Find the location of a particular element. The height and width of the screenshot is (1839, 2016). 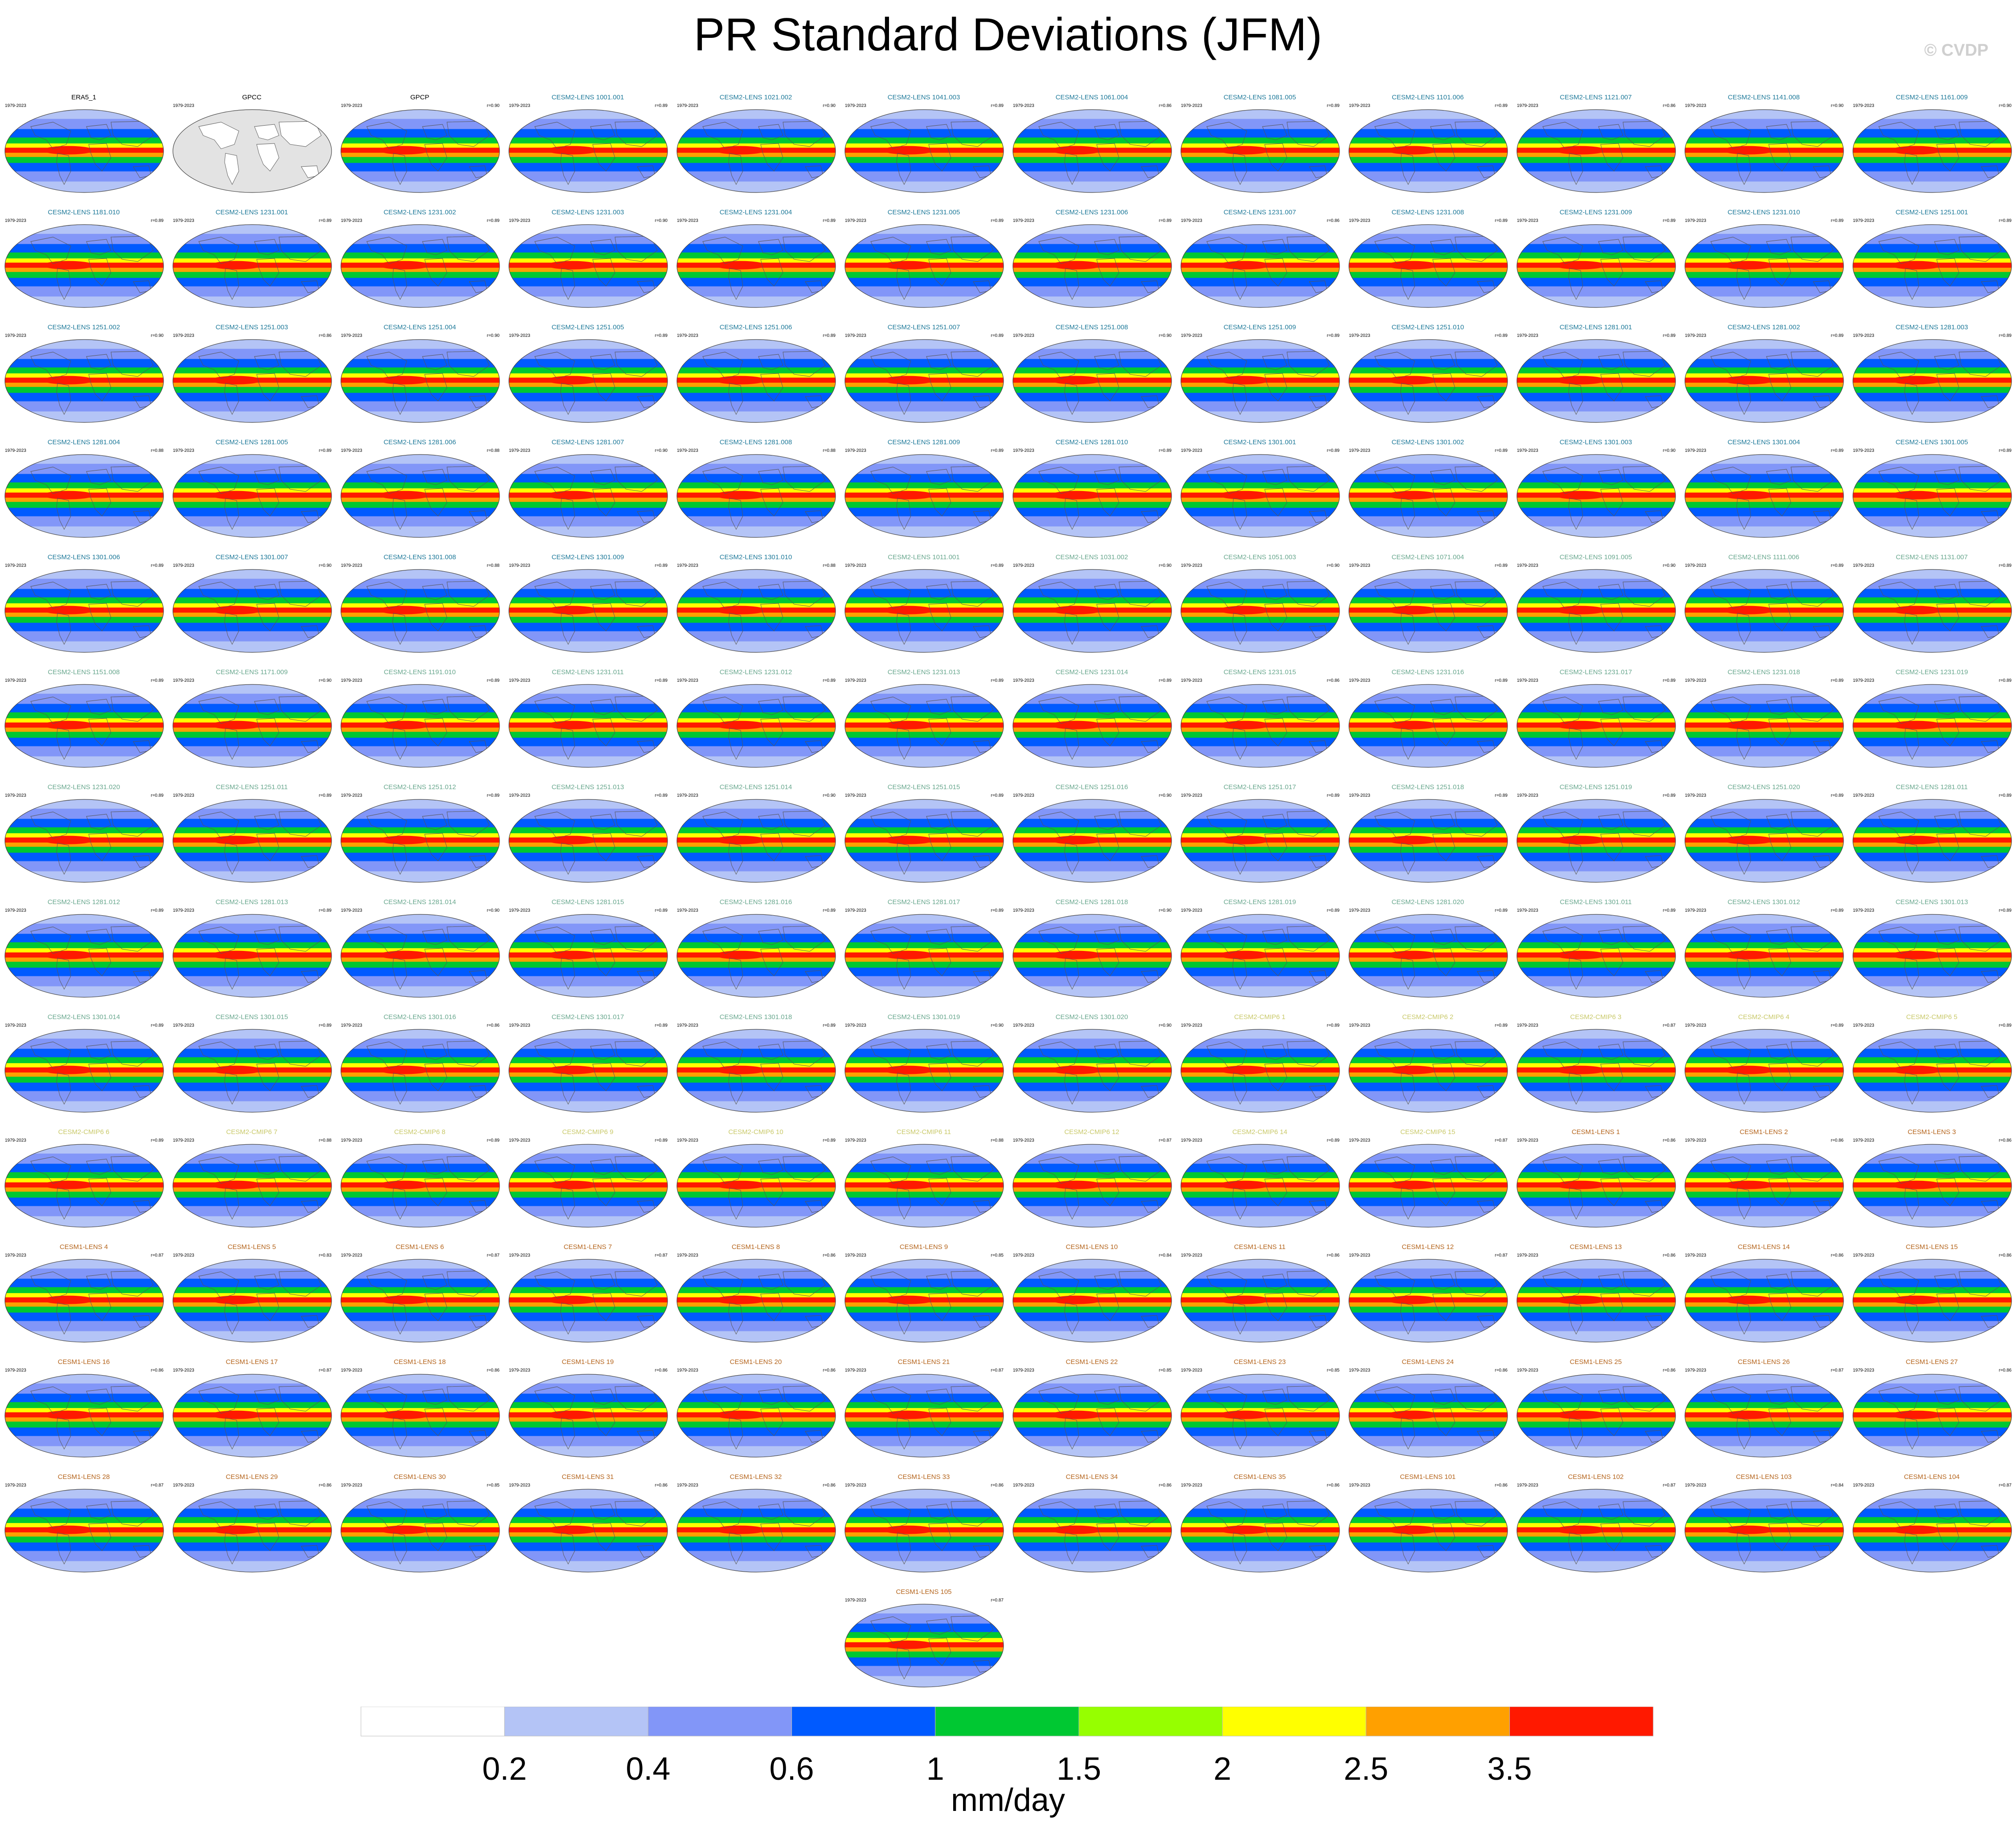

map-panel: CESM1-LENS 27 1979-2023 r=0.86 is located at coordinates (1931, 1411).